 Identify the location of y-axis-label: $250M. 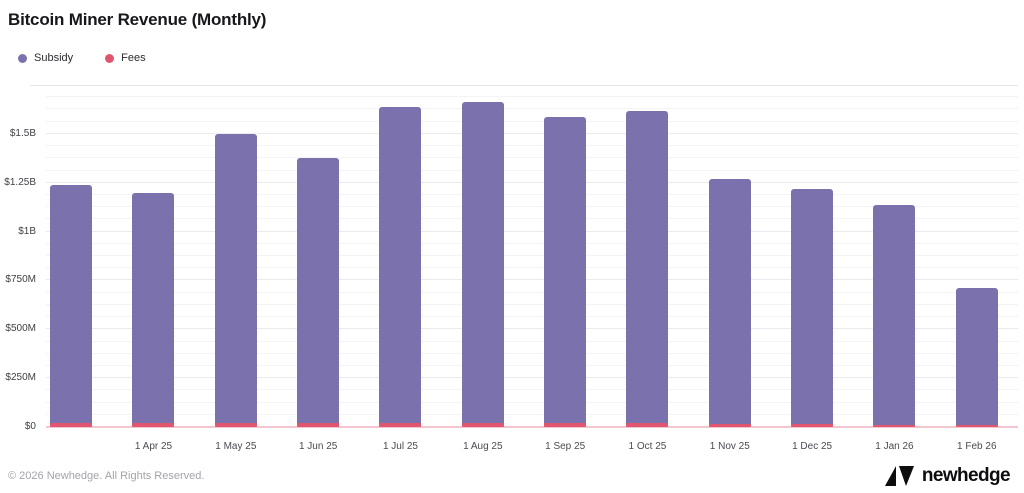
(20, 378).